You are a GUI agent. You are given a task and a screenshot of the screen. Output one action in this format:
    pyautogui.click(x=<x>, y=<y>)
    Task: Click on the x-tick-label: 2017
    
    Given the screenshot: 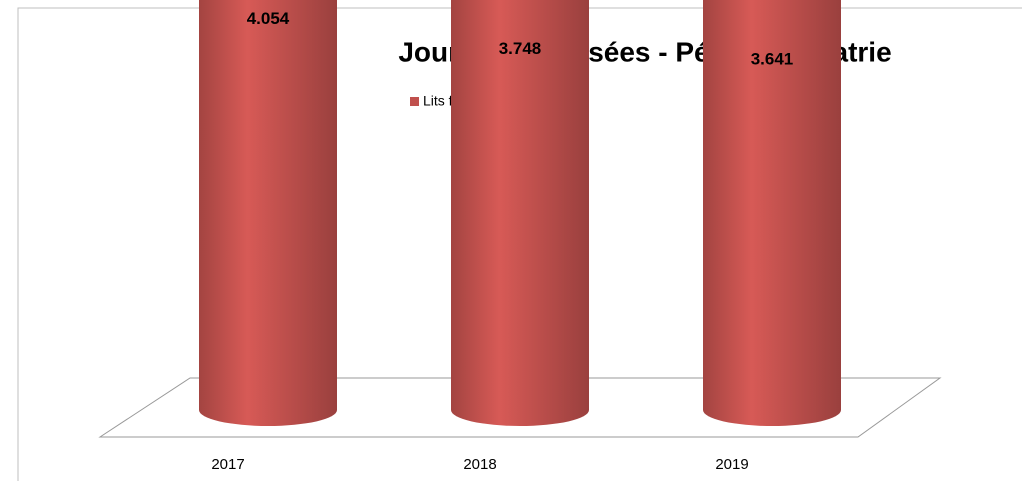 What is the action you would take?
    pyautogui.click(x=227, y=464)
    